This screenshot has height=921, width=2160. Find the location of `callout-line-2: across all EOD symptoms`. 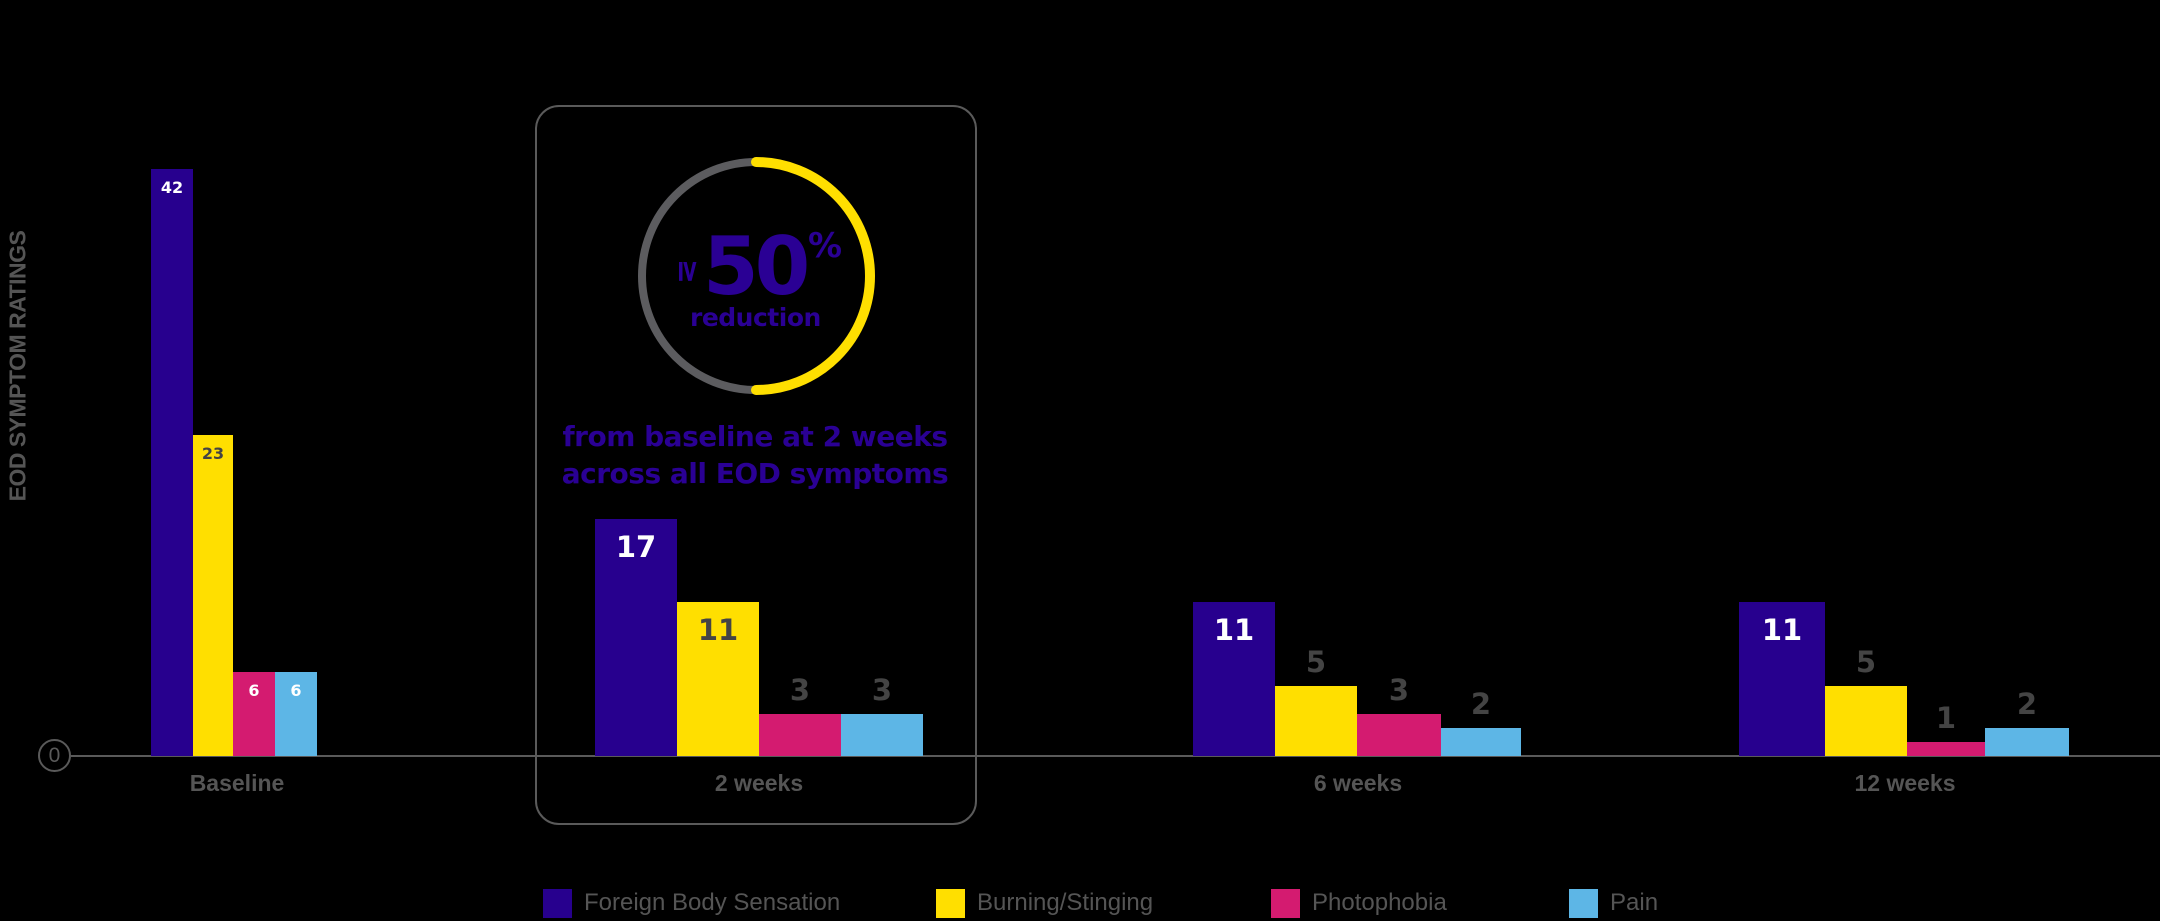

callout-line-2: across all EOD symptoms is located at coordinates (755, 473).